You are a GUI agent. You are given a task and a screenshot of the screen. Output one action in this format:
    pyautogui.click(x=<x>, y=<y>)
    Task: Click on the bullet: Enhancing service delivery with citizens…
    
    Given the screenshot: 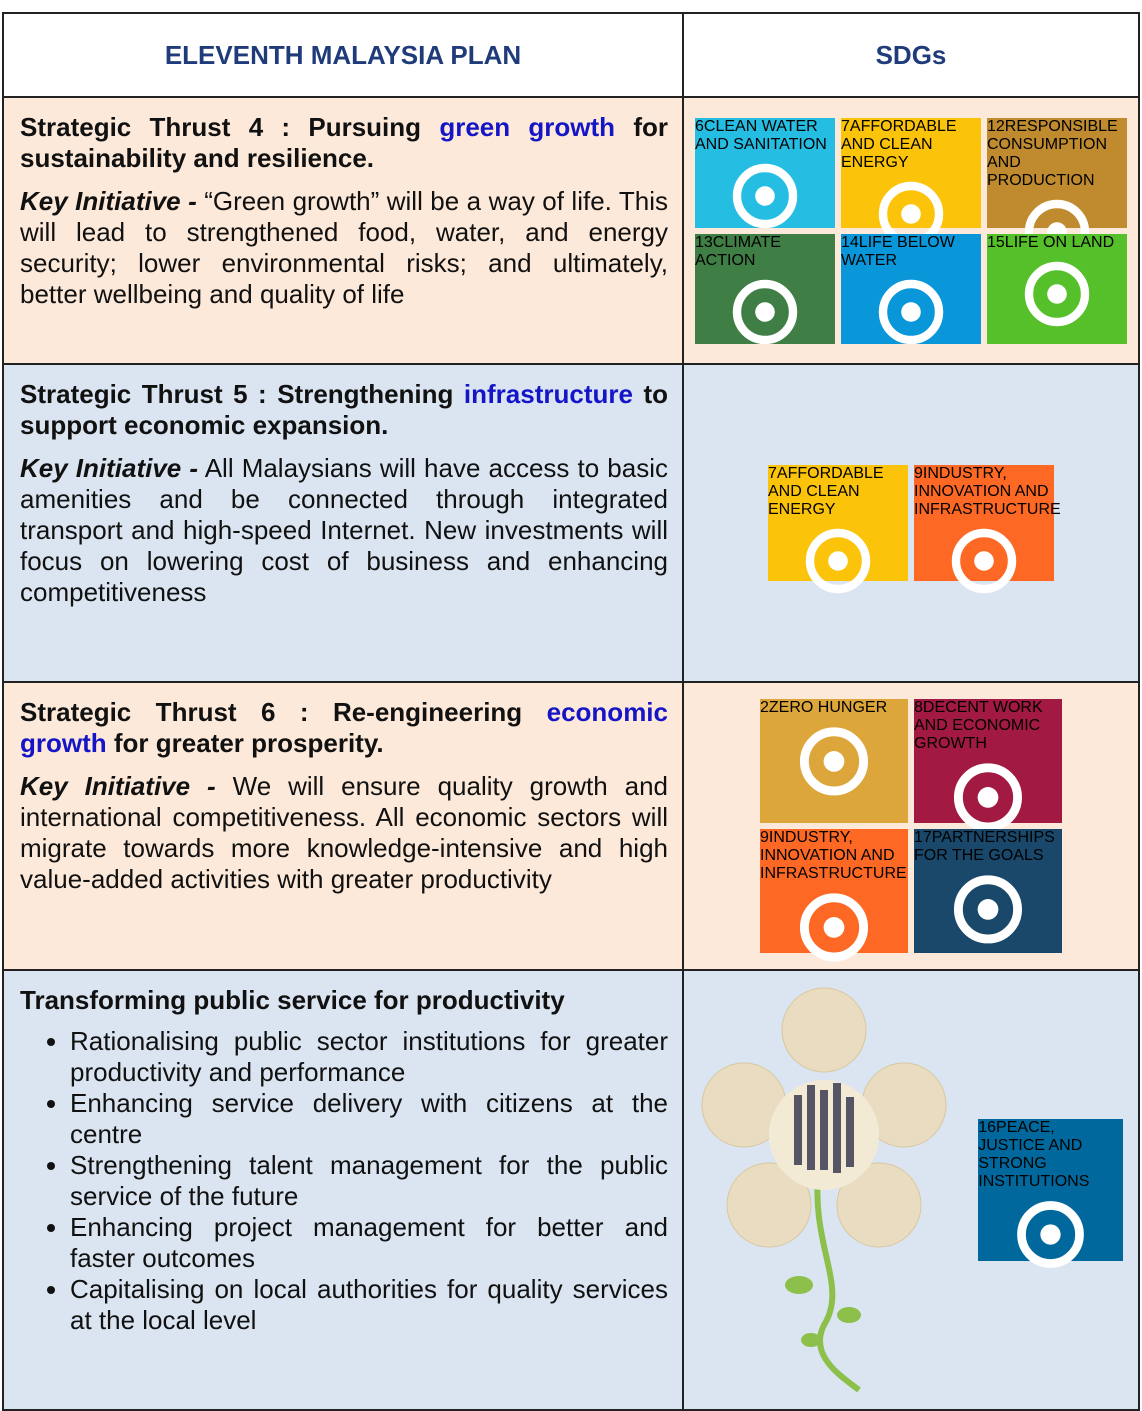 What is the action you would take?
    pyautogui.click(x=369, y=1119)
    